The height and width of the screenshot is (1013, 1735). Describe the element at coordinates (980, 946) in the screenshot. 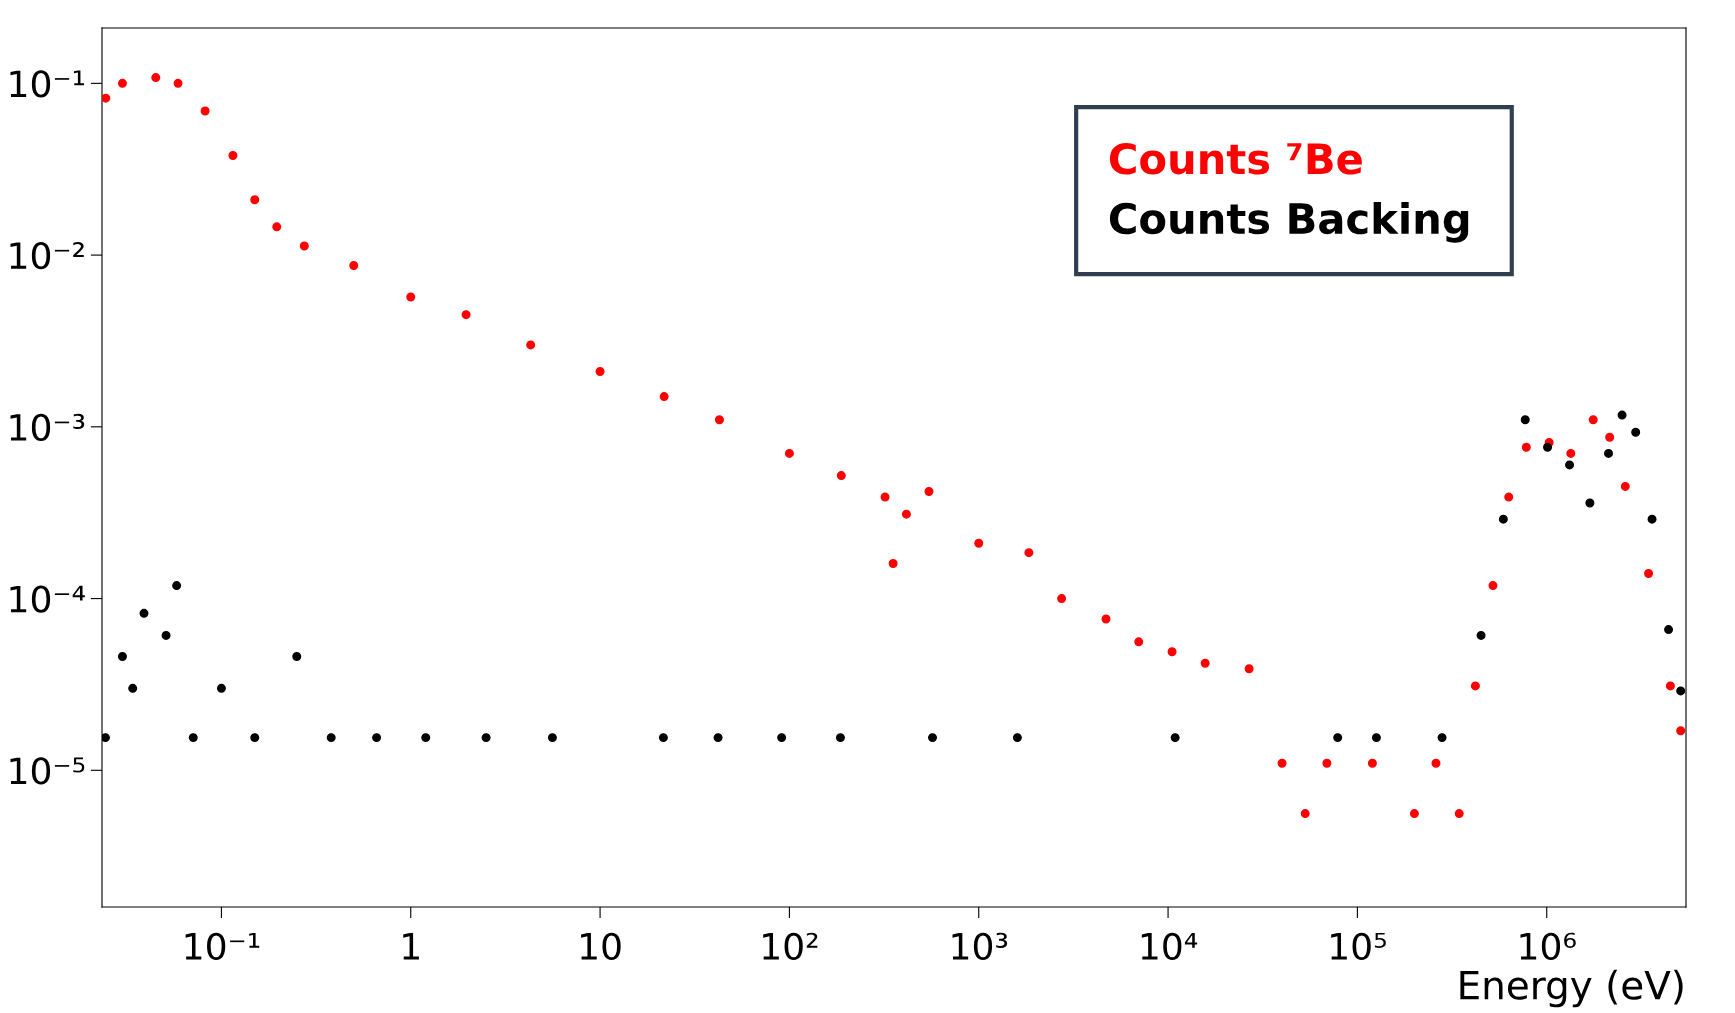

I see `x-tick-label: 10³` at that location.